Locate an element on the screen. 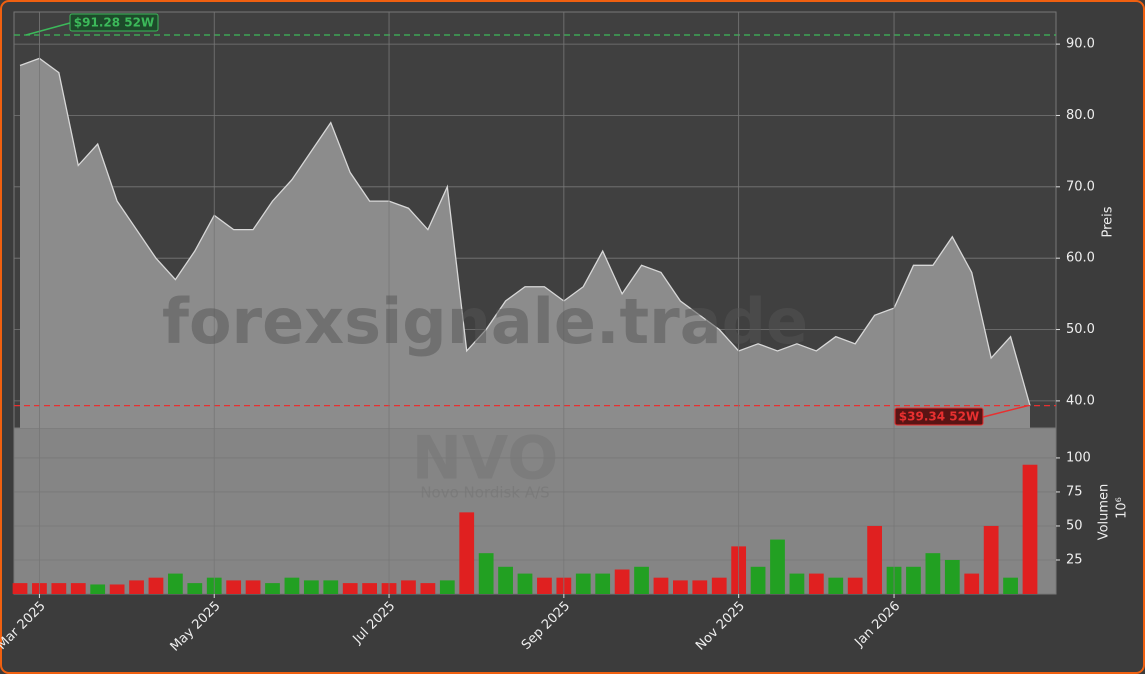 The image size is (1145, 674). y-tick-label: 100 is located at coordinates (1078, 457).